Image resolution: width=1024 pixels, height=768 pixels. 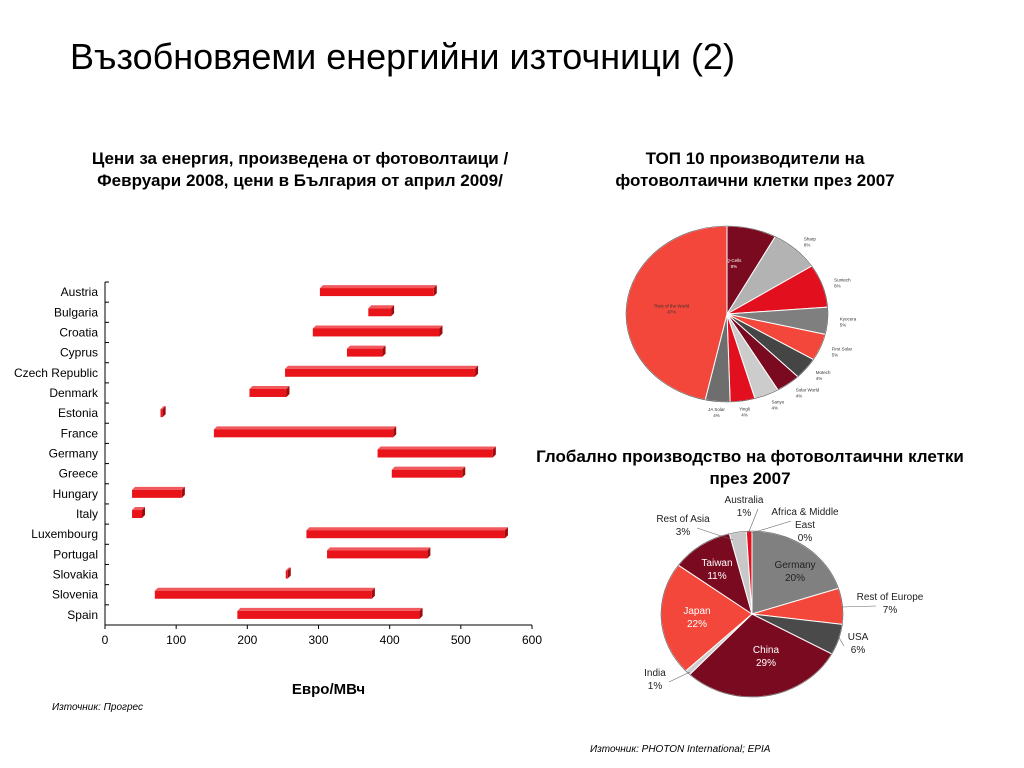 I want to click on bar-side-face-bulgaria, so click(x=393, y=311).